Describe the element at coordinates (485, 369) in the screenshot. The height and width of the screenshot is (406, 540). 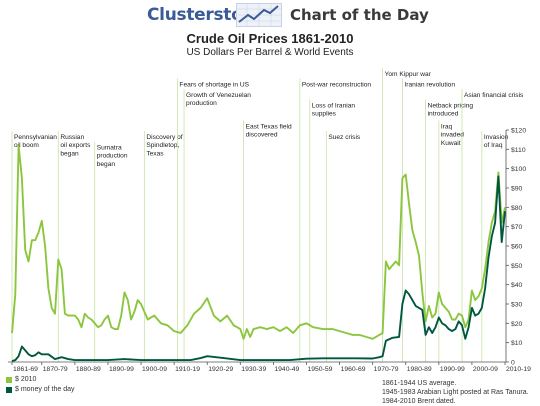
I see `x-tick-label-14: 2000-09` at that location.